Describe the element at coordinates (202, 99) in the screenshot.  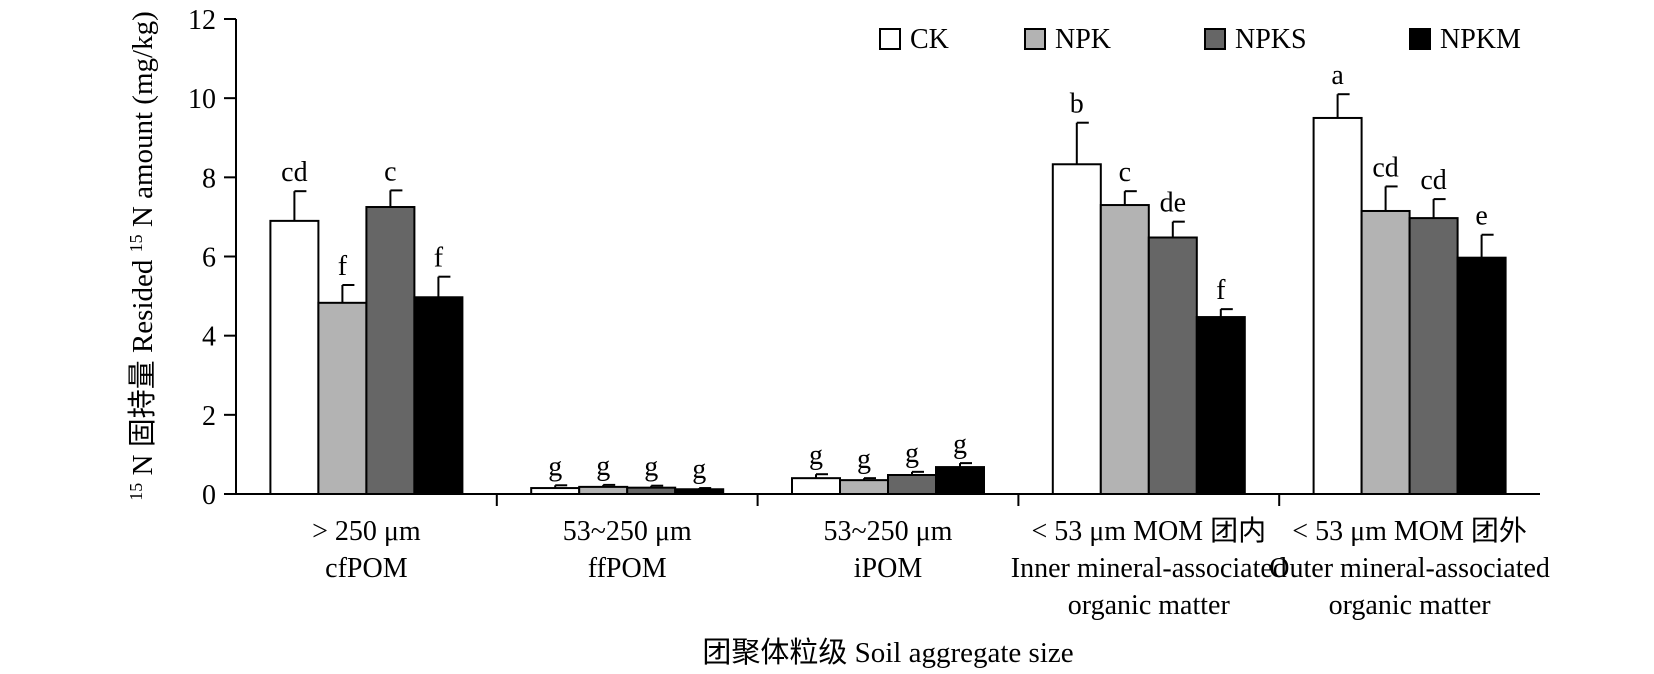
I see `y-tick-label: 10` at that location.